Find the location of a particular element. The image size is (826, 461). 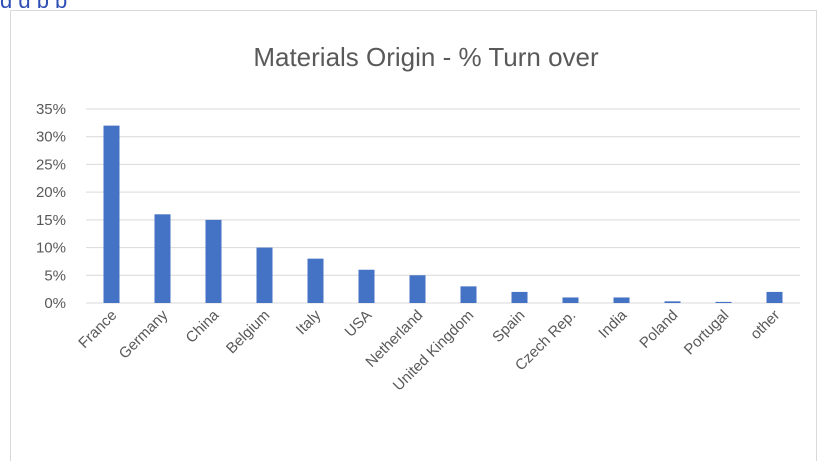

x-category-label: Italy is located at coordinates (309, 322).